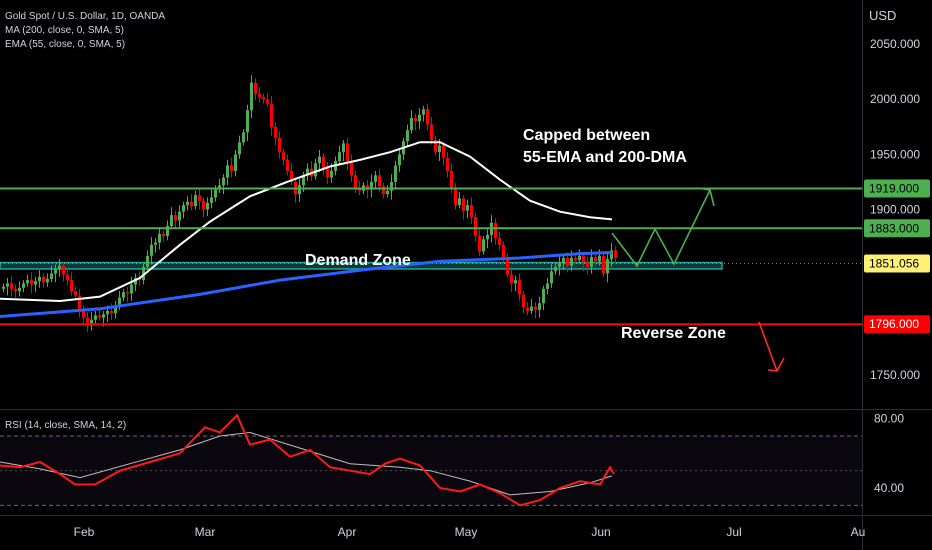 The image size is (932, 550). I want to click on annotation-capped-line1: Capped between, so click(586, 135).